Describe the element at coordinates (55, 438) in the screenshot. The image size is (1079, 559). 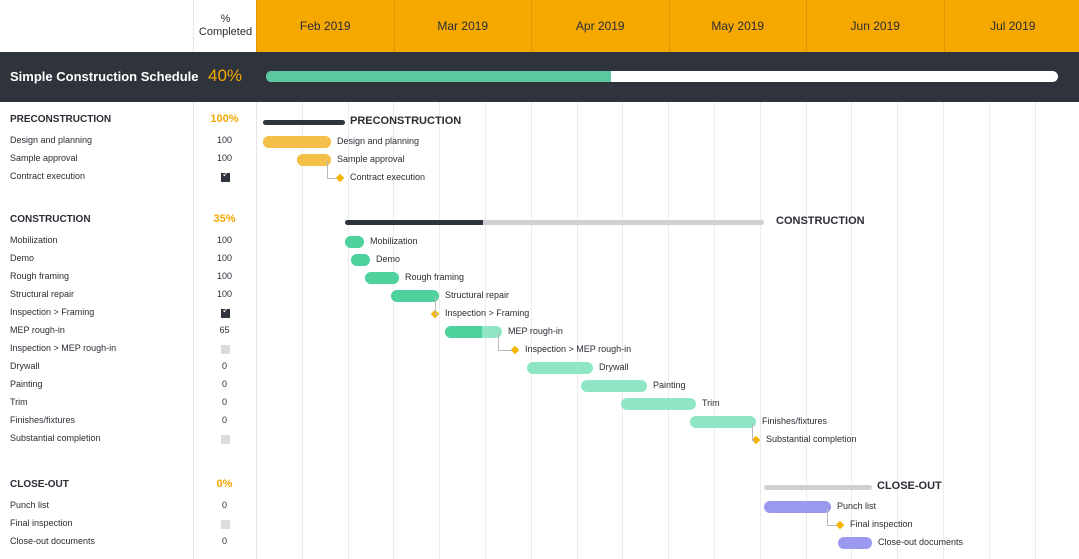
I see `task-name: Substantial completion` at that location.